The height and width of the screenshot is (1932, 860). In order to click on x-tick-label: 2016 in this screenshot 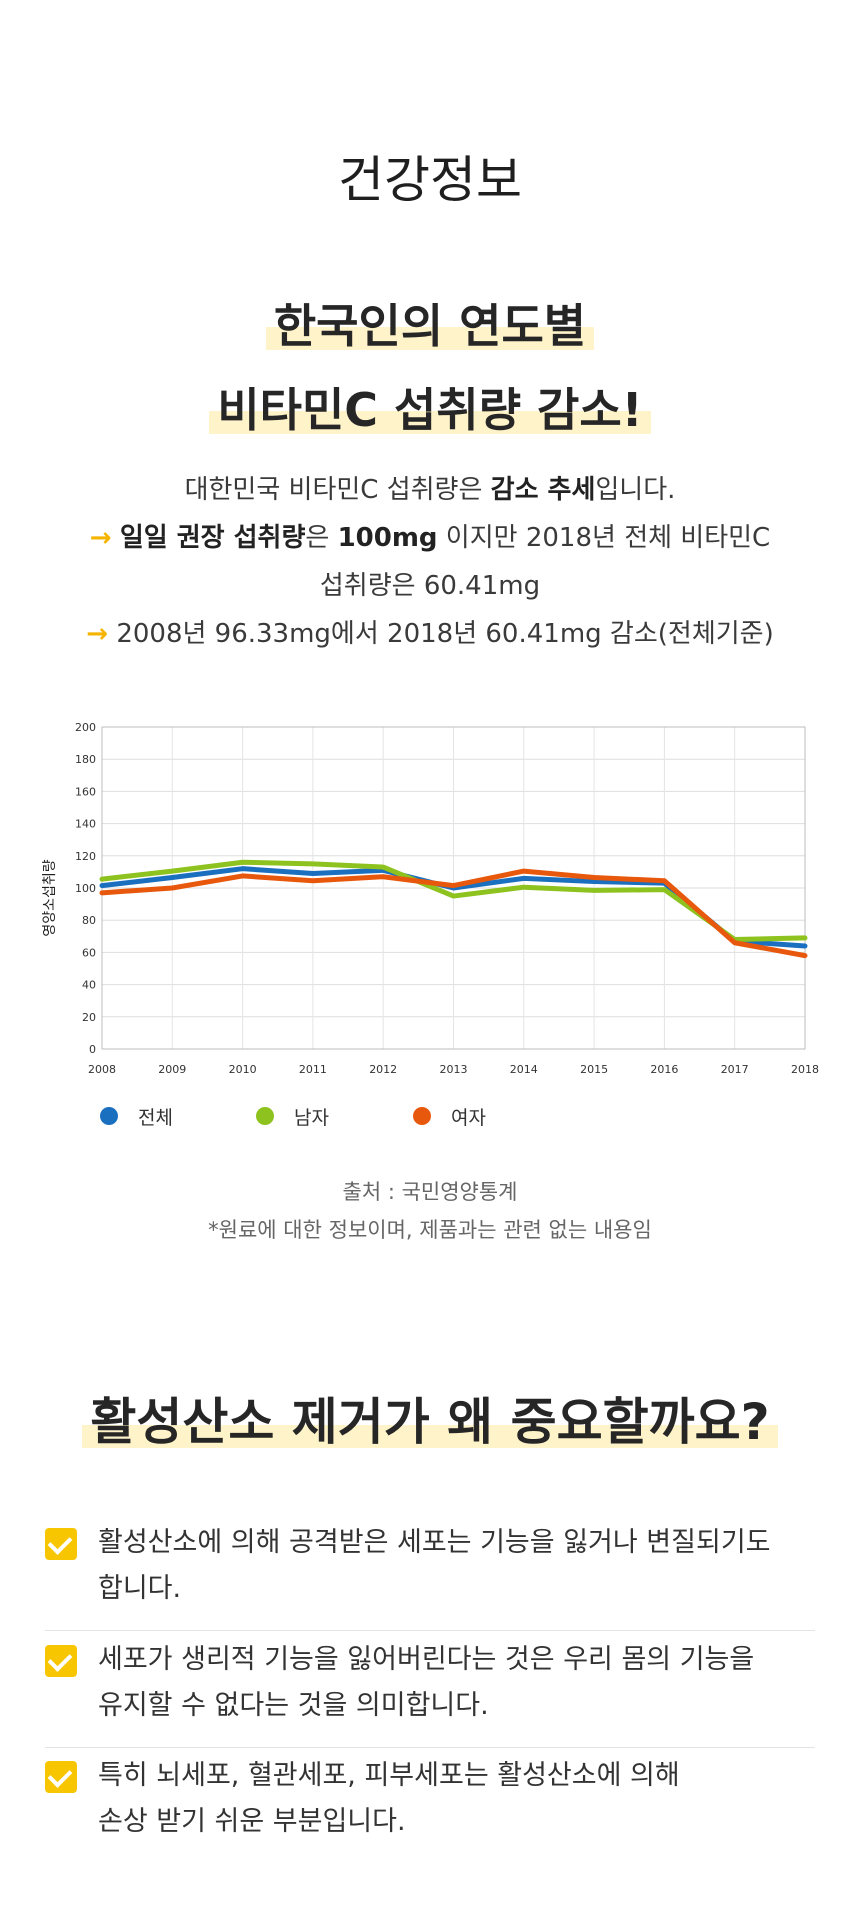, I will do `click(664, 1069)`.